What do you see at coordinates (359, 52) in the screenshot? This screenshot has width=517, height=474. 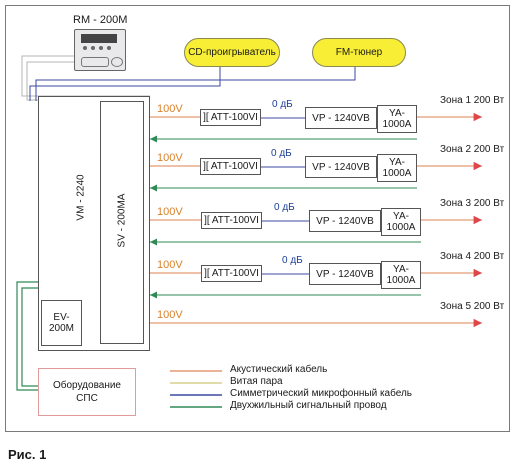 I see `fm-tuner: FM-тюнер` at bounding box center [359, 52].